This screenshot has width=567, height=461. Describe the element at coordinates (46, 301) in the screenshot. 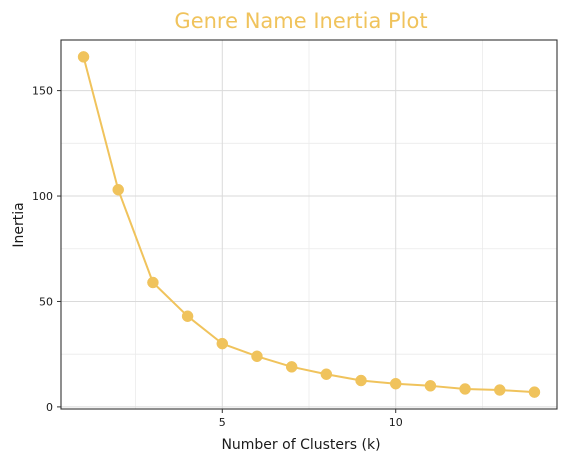

I see `y-tick-label: 50` at that location.